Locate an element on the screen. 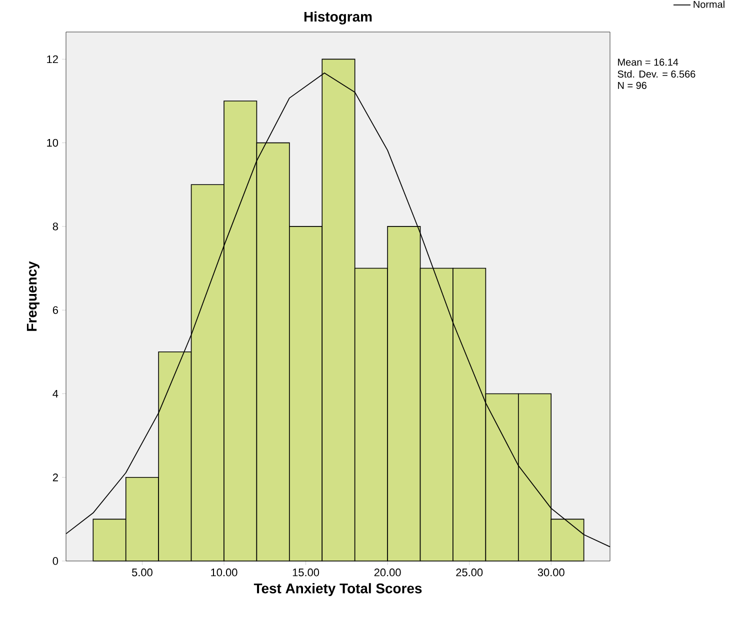 The width and height of the screenshot is (741, 625). text: N = 96 is located at coordinates (632, 85).